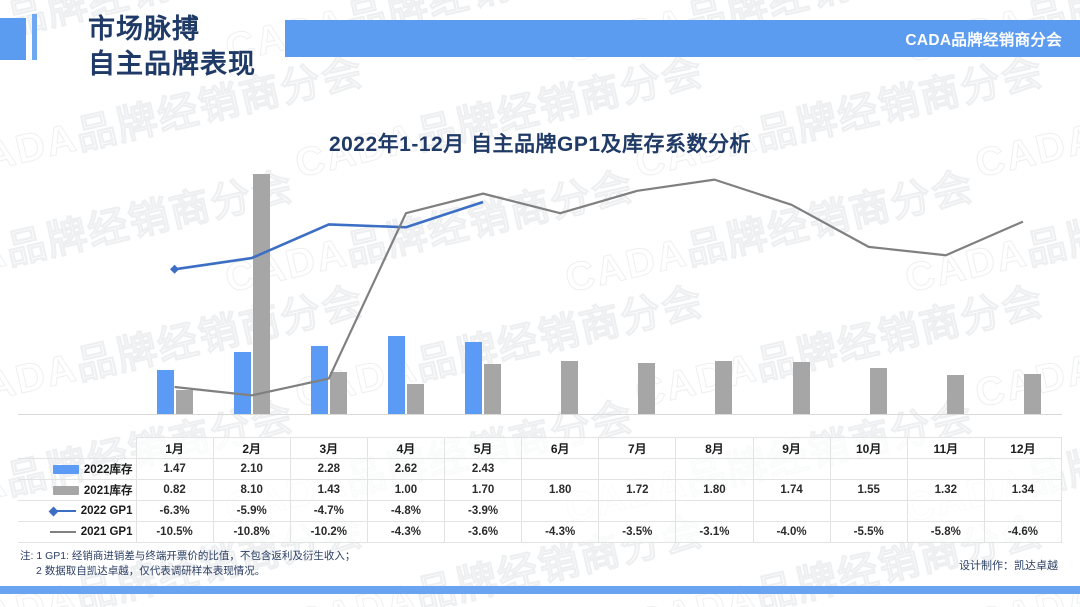  What do you see at coordinates (483, 469) in the screenshot?
I see `table-cell: 2.43` at bounding box center [483, 469].